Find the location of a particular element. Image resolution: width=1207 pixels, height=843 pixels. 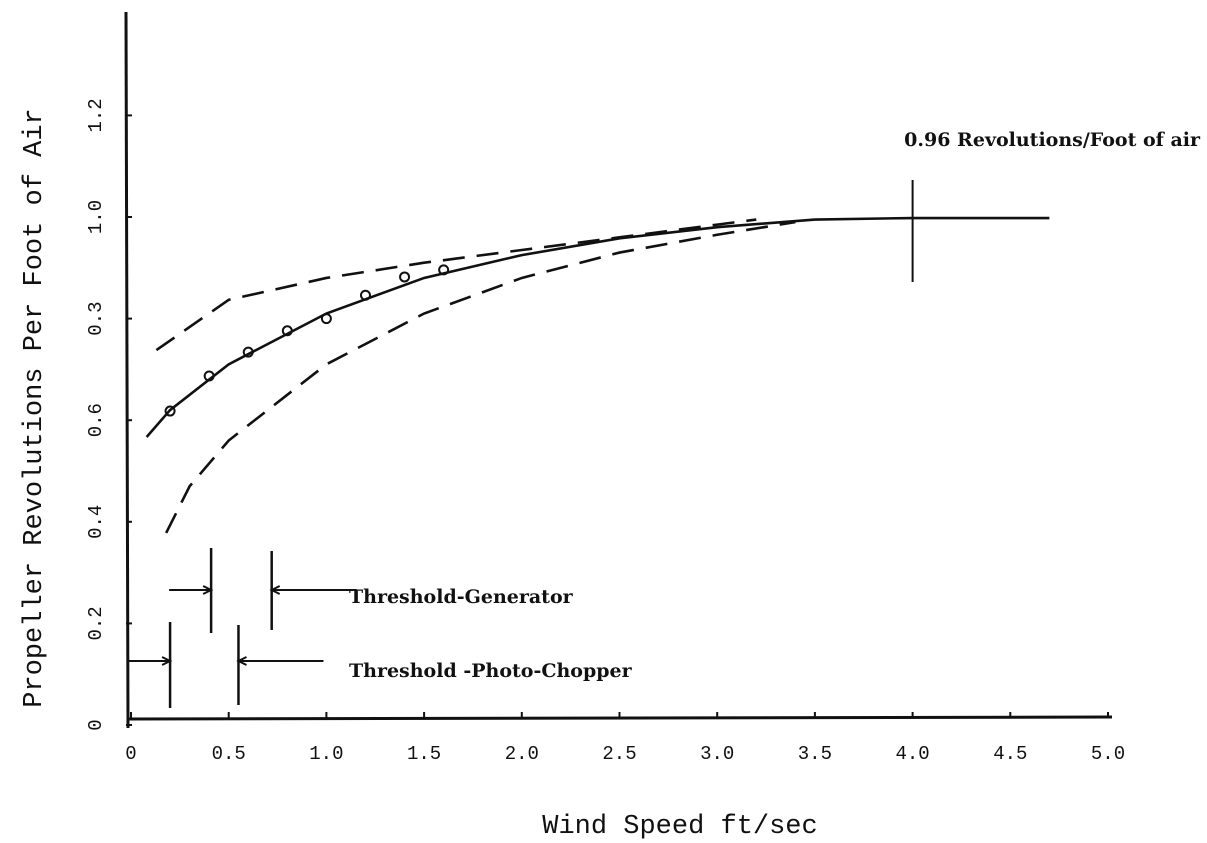

x-tick-label: 5.0 is located at coordinates (1108, 754).